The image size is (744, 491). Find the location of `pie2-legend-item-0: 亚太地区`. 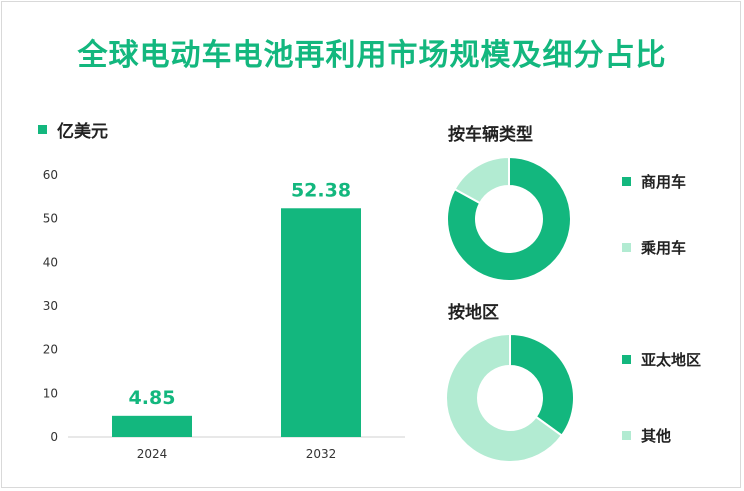

pie2-legend-item-0: 亚太地区 is located at coordinates (661, 359).